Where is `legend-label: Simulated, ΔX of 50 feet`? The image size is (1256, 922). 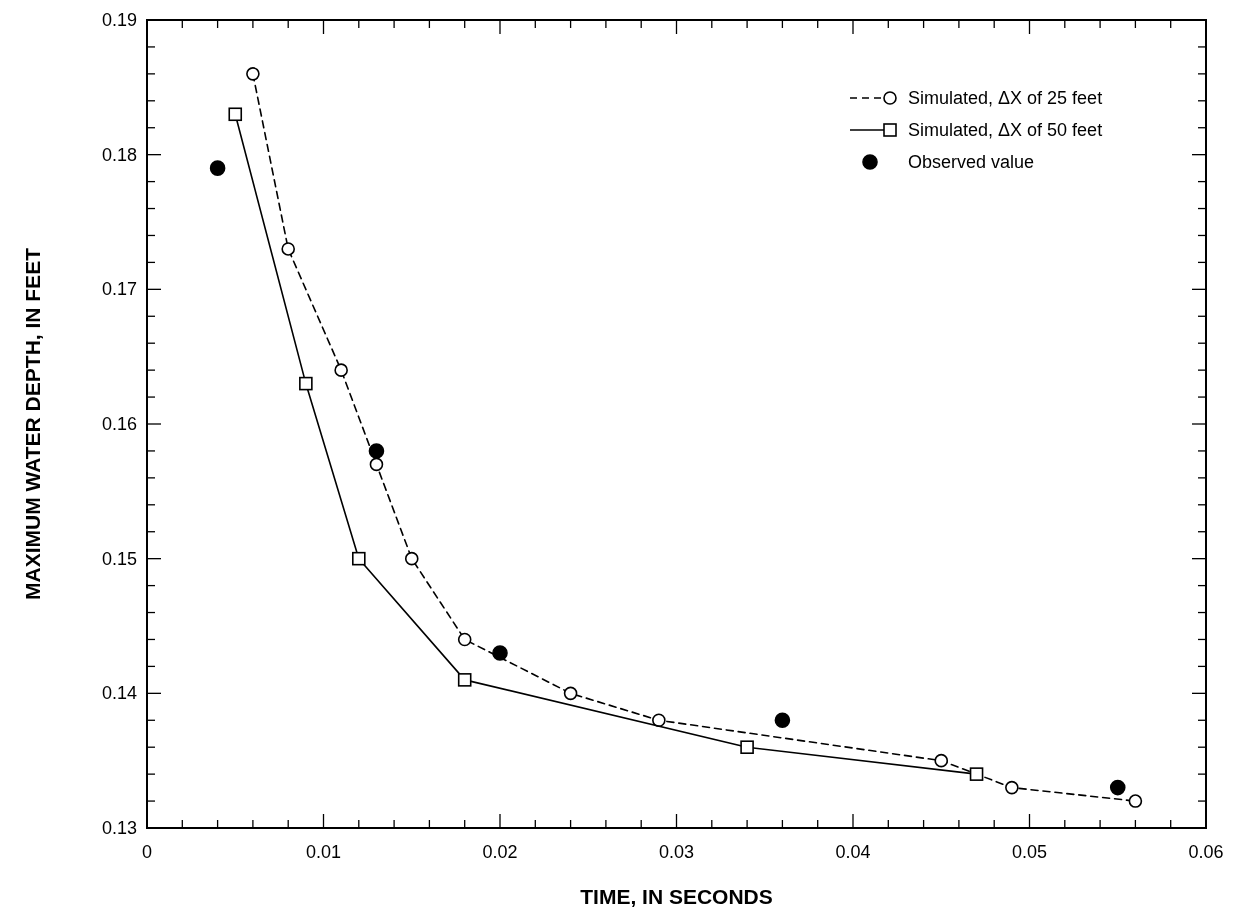 legend-label: Simulated, ΔX of 50 feet is located at coordinates (1005, 130).